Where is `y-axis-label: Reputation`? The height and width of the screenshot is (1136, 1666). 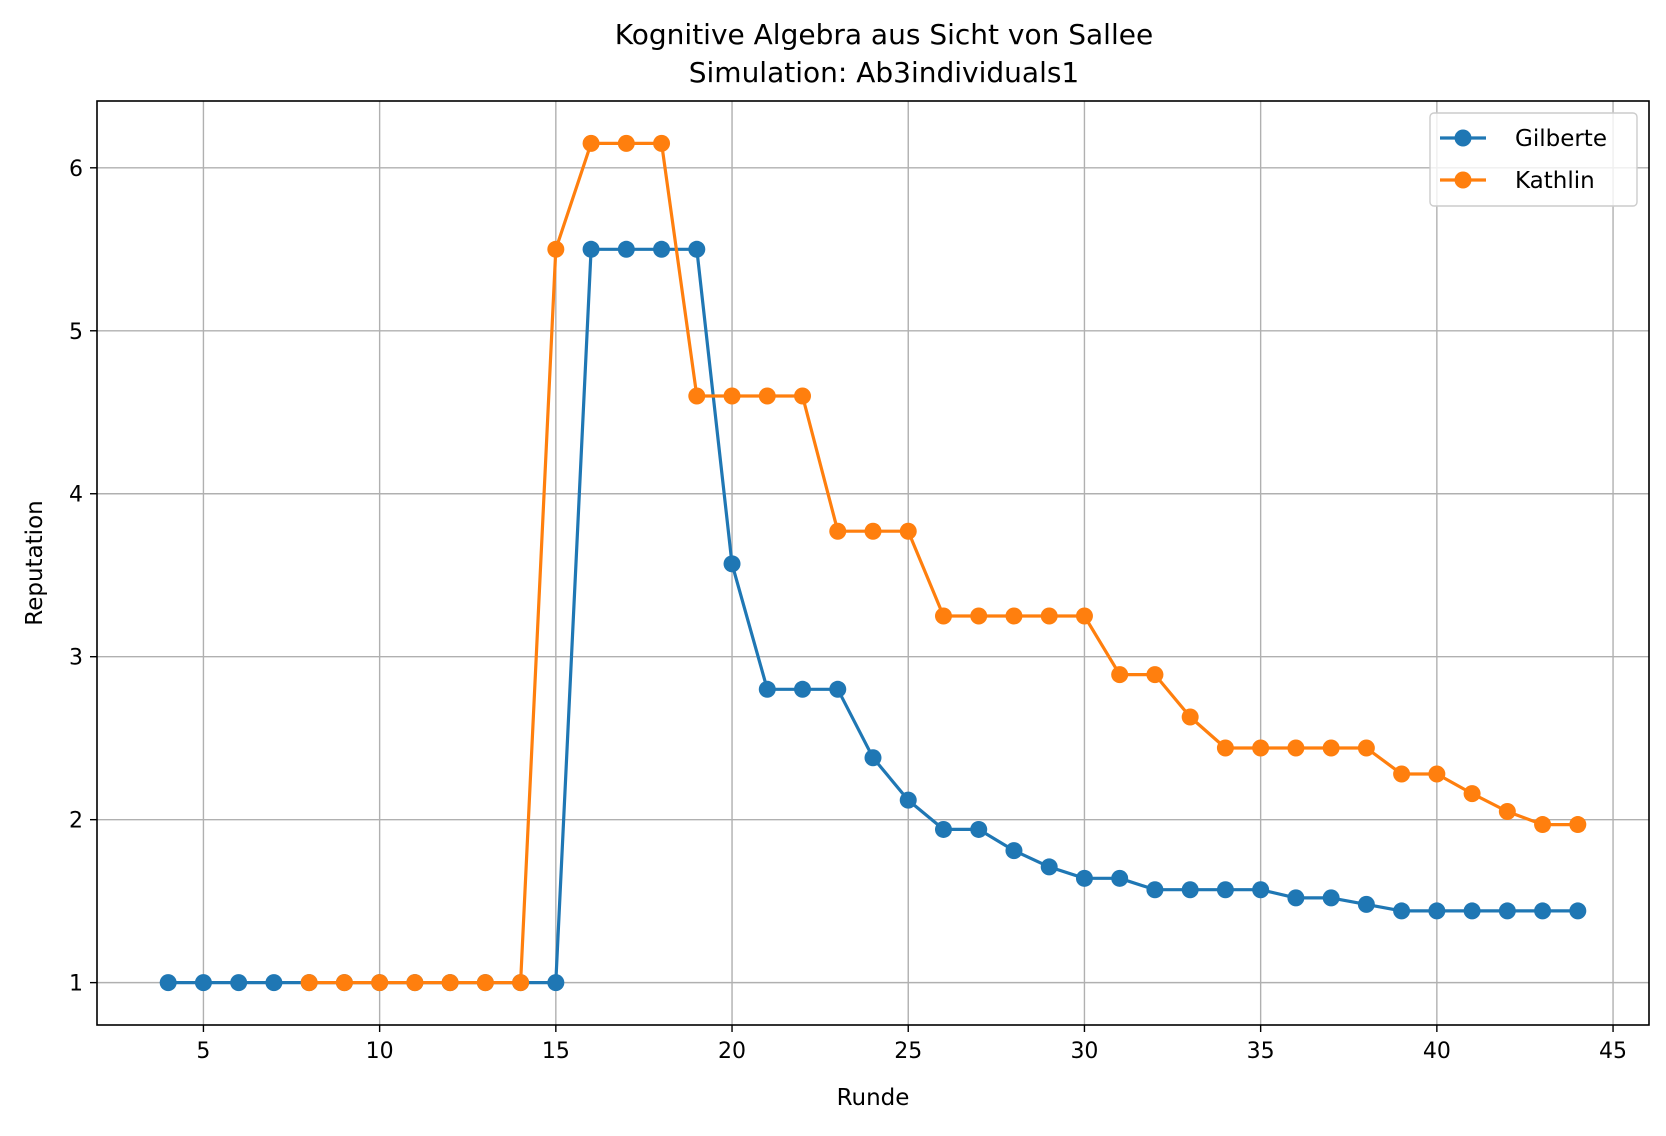 y-axis-label: Reputation is located at coordinates (35, 562).